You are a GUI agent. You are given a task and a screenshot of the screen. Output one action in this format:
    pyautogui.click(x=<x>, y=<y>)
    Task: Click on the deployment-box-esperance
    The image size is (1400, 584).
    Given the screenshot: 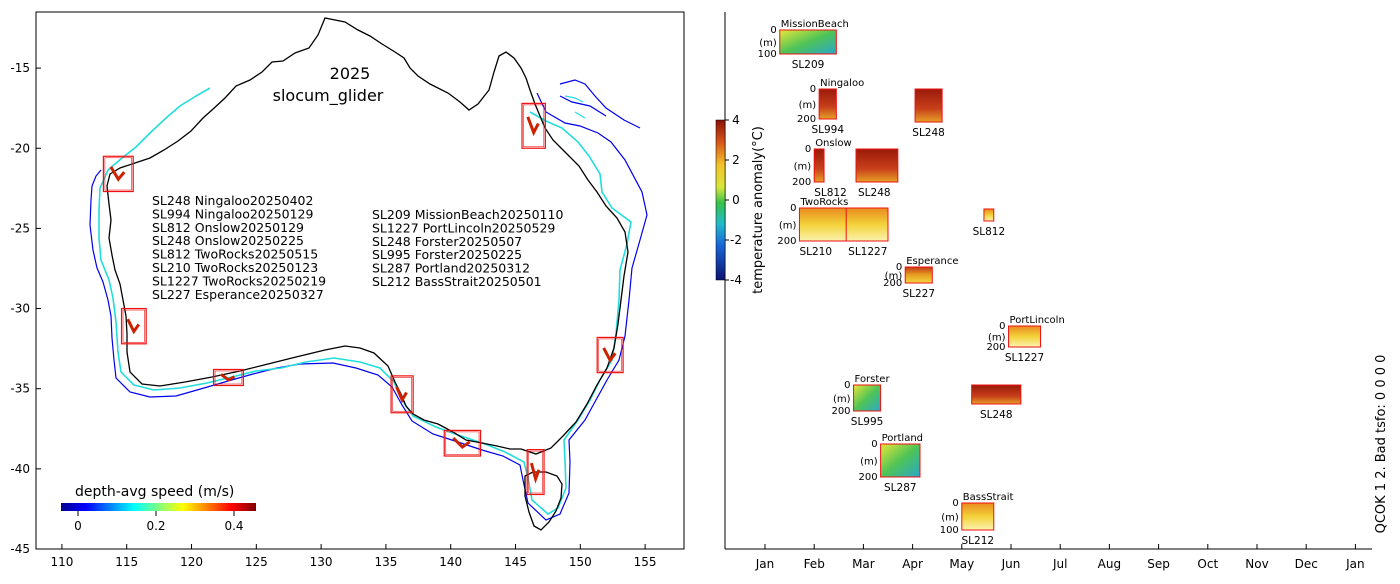 What is the action you would take?
    pyautogui.click(x=228, y=377)
    